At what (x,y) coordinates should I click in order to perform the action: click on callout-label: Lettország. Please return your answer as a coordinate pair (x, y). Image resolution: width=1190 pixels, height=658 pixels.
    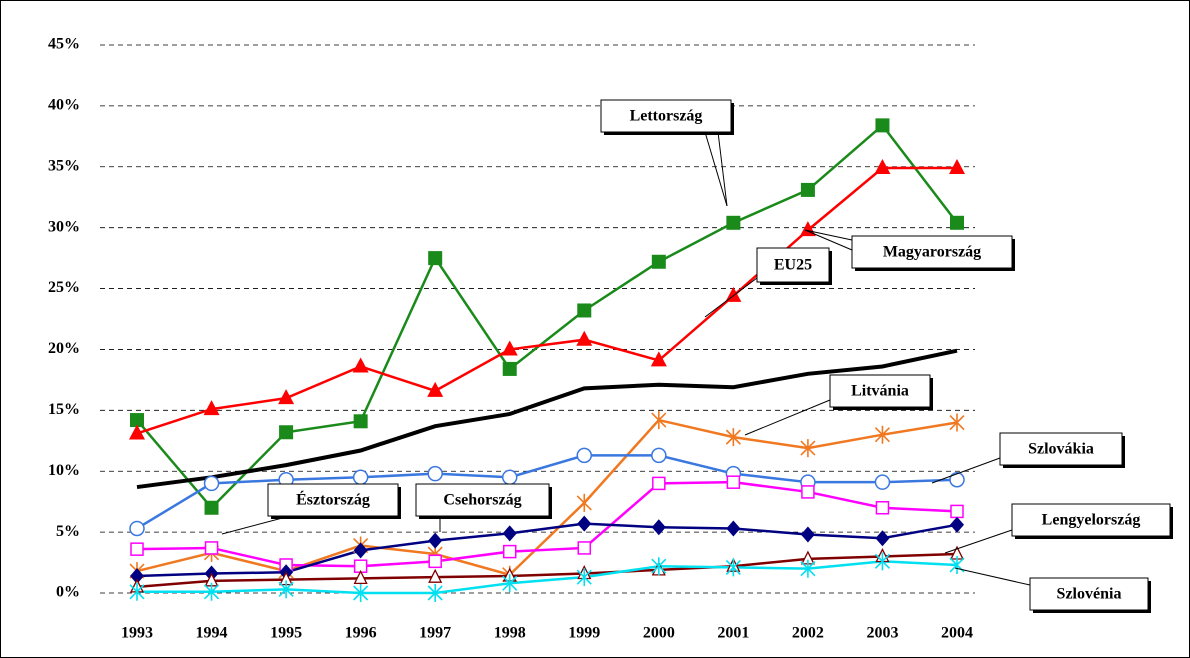
    Looking at the image, I should click on (666, 116).